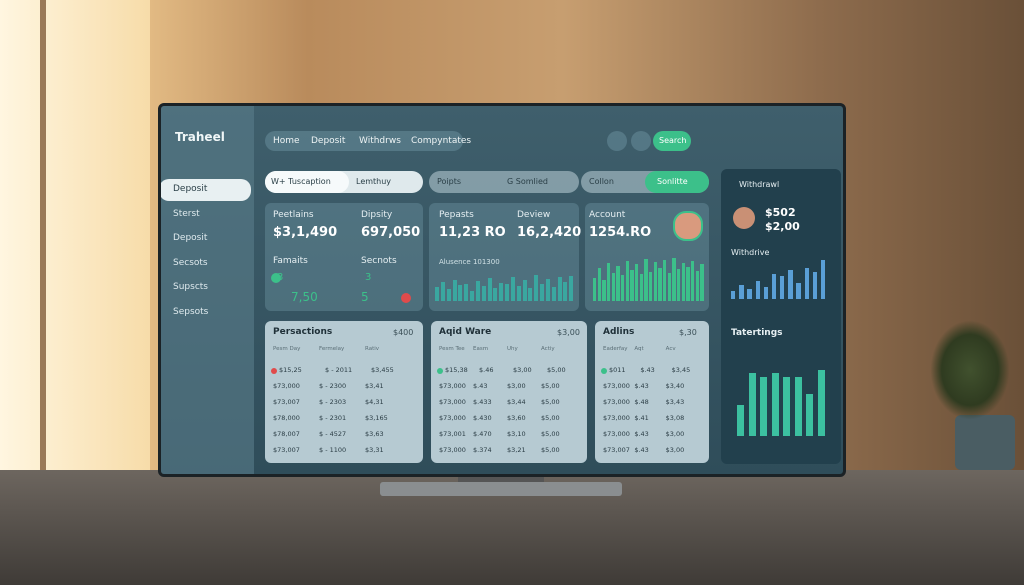 The width and height of the screenshot is (1024, 585). Describe the element at coordinates (303, 332) in the screenshot. I see `table-title: Persactions` at that location.